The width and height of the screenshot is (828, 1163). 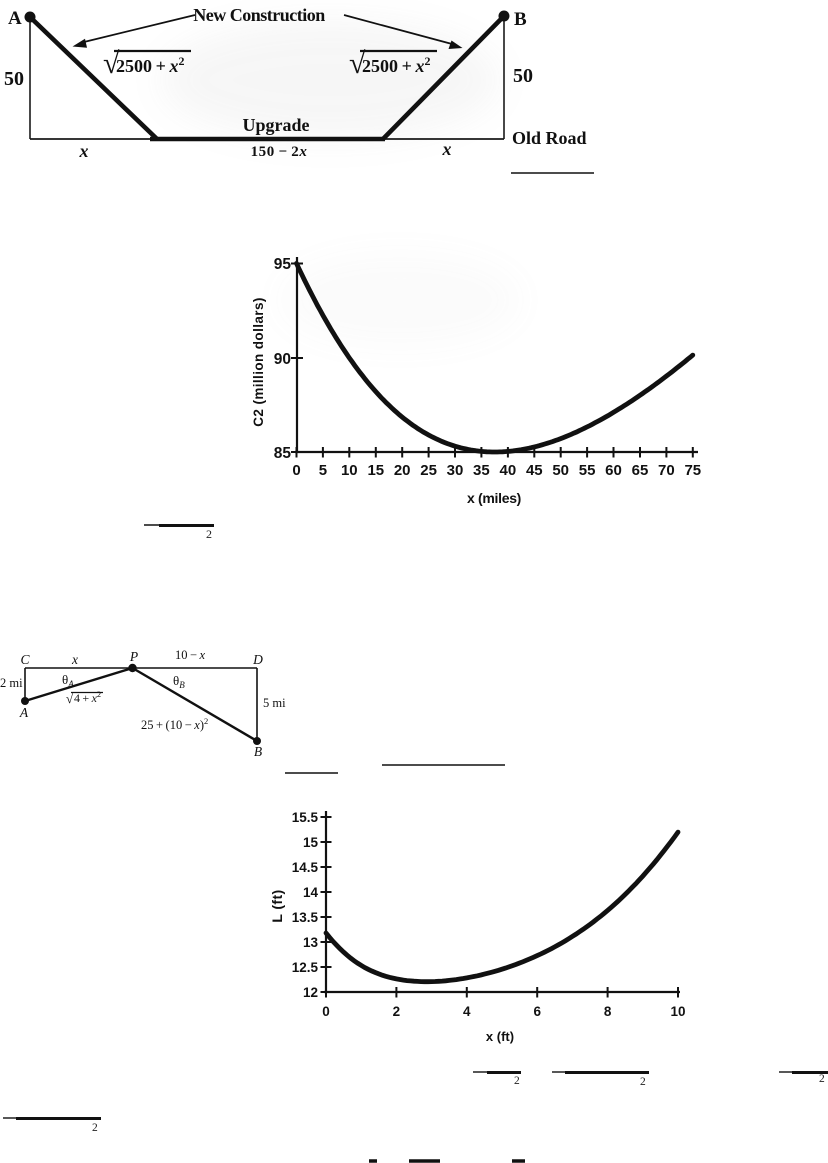 What do you see at coordinates (282, 359) in the screenshot?
I see `svg-text: 90` at bounding box center [282, 359].